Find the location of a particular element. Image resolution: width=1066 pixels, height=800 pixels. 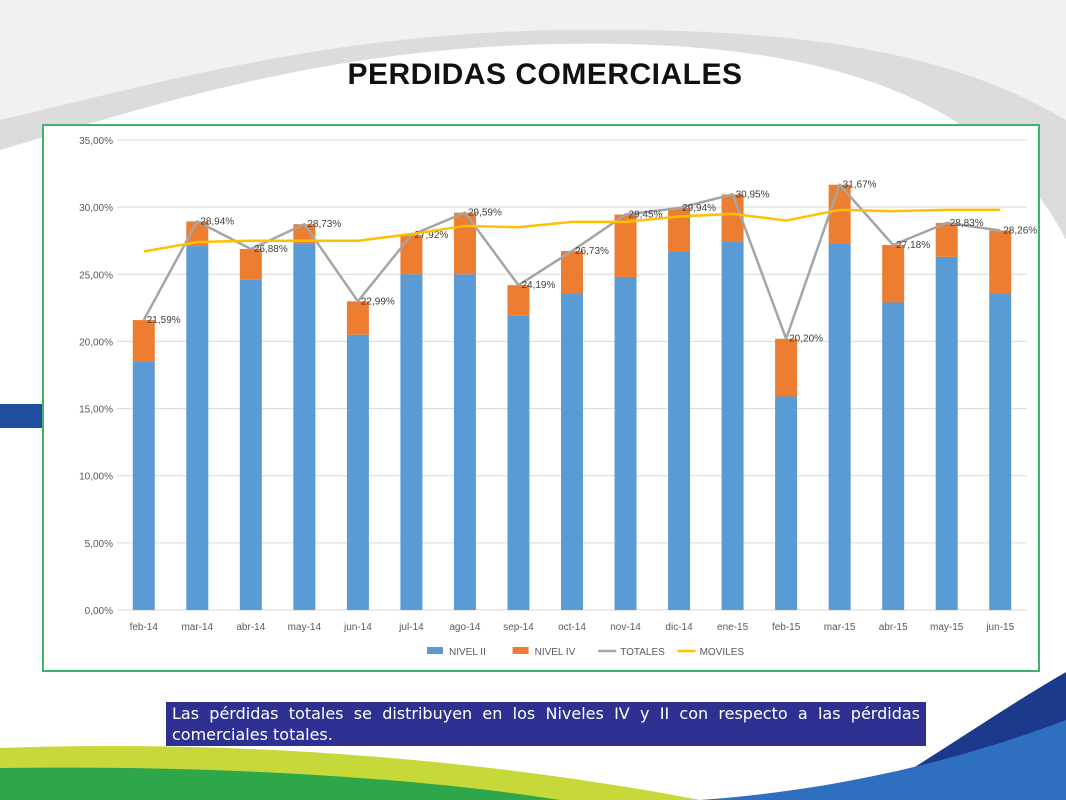

data-label: 24,19% is located at coordinates (538, 285).